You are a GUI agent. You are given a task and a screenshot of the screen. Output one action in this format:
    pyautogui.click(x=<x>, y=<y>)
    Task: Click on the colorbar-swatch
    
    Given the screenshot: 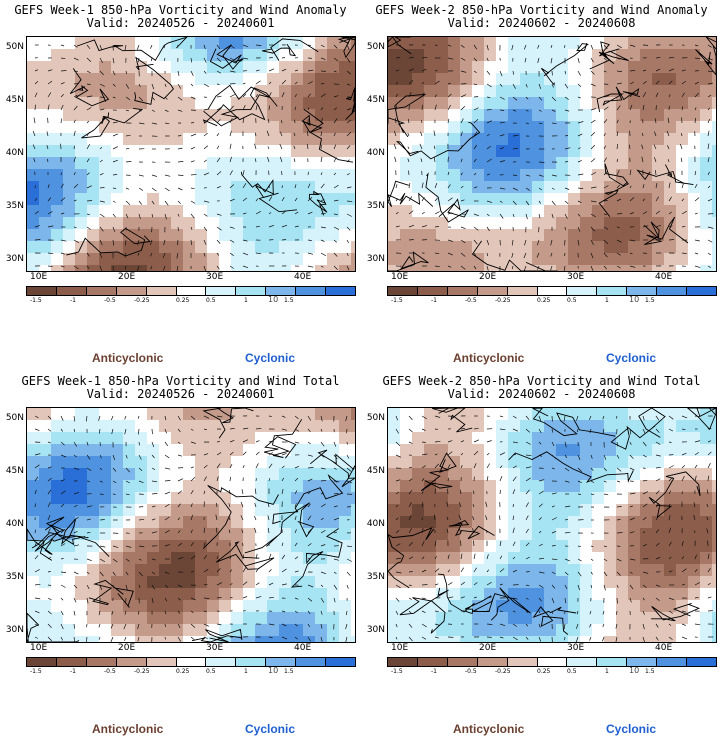 What is the action you would take?
    pyautogui.click(x=462, y=291)
    